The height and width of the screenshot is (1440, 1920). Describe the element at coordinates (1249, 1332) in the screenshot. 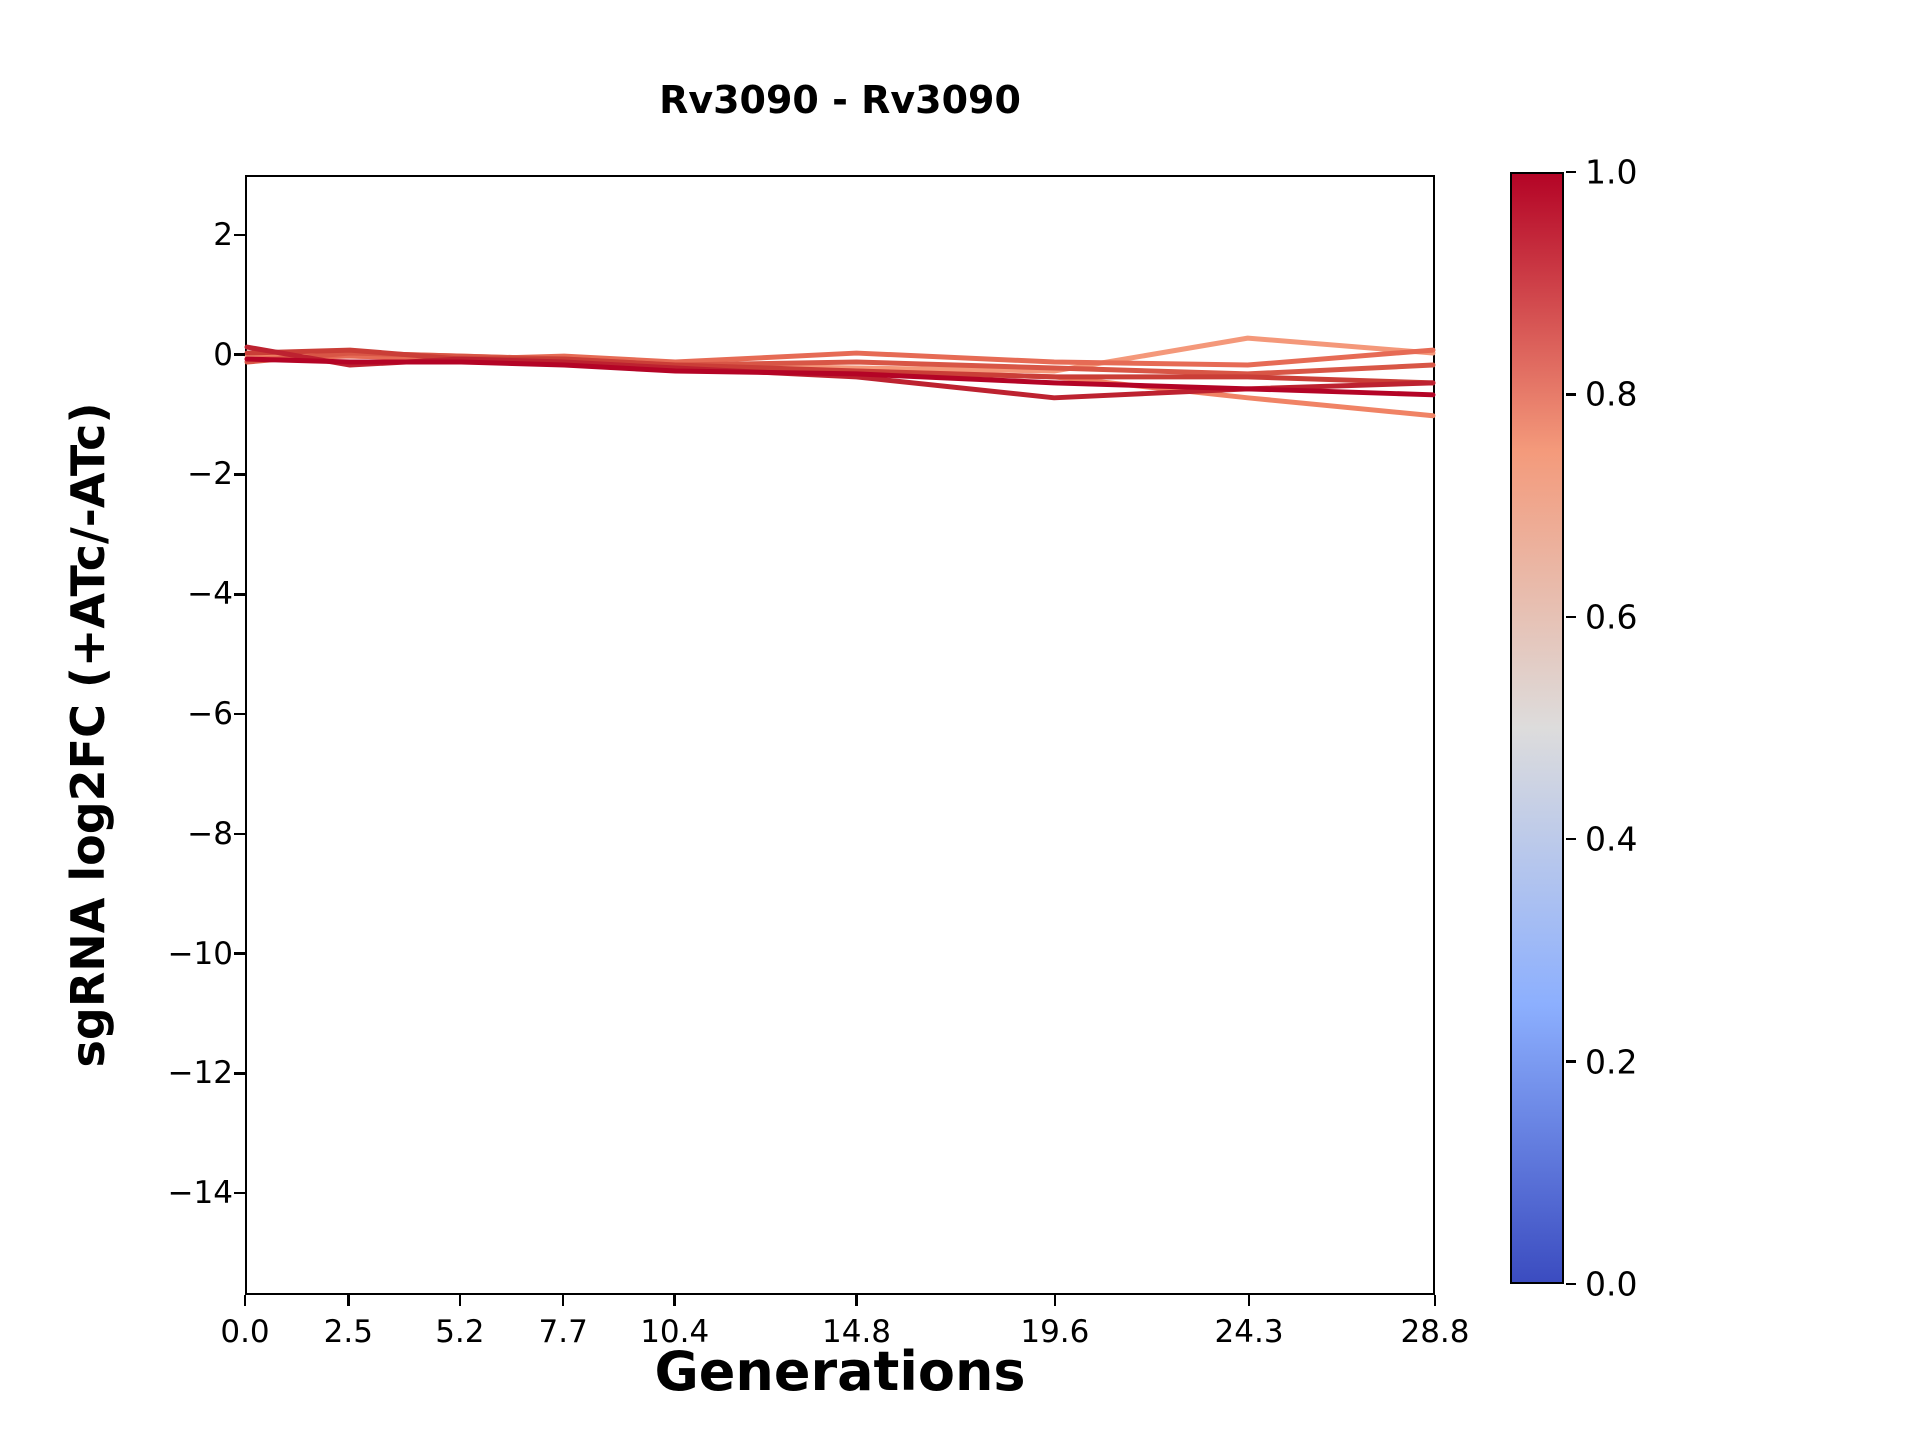

I see `x-tick-label: 24.3` at that location.